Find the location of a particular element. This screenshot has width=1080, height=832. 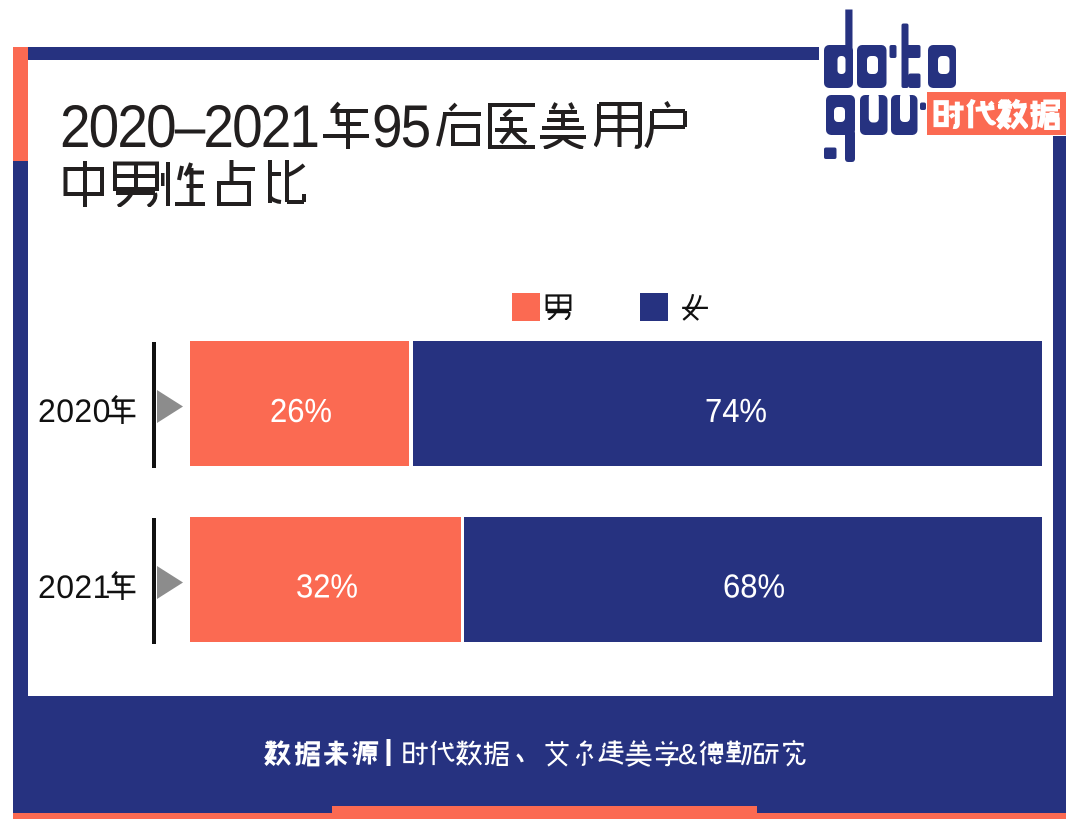

svg-text: 2020 is located at coordinates (74, 411).